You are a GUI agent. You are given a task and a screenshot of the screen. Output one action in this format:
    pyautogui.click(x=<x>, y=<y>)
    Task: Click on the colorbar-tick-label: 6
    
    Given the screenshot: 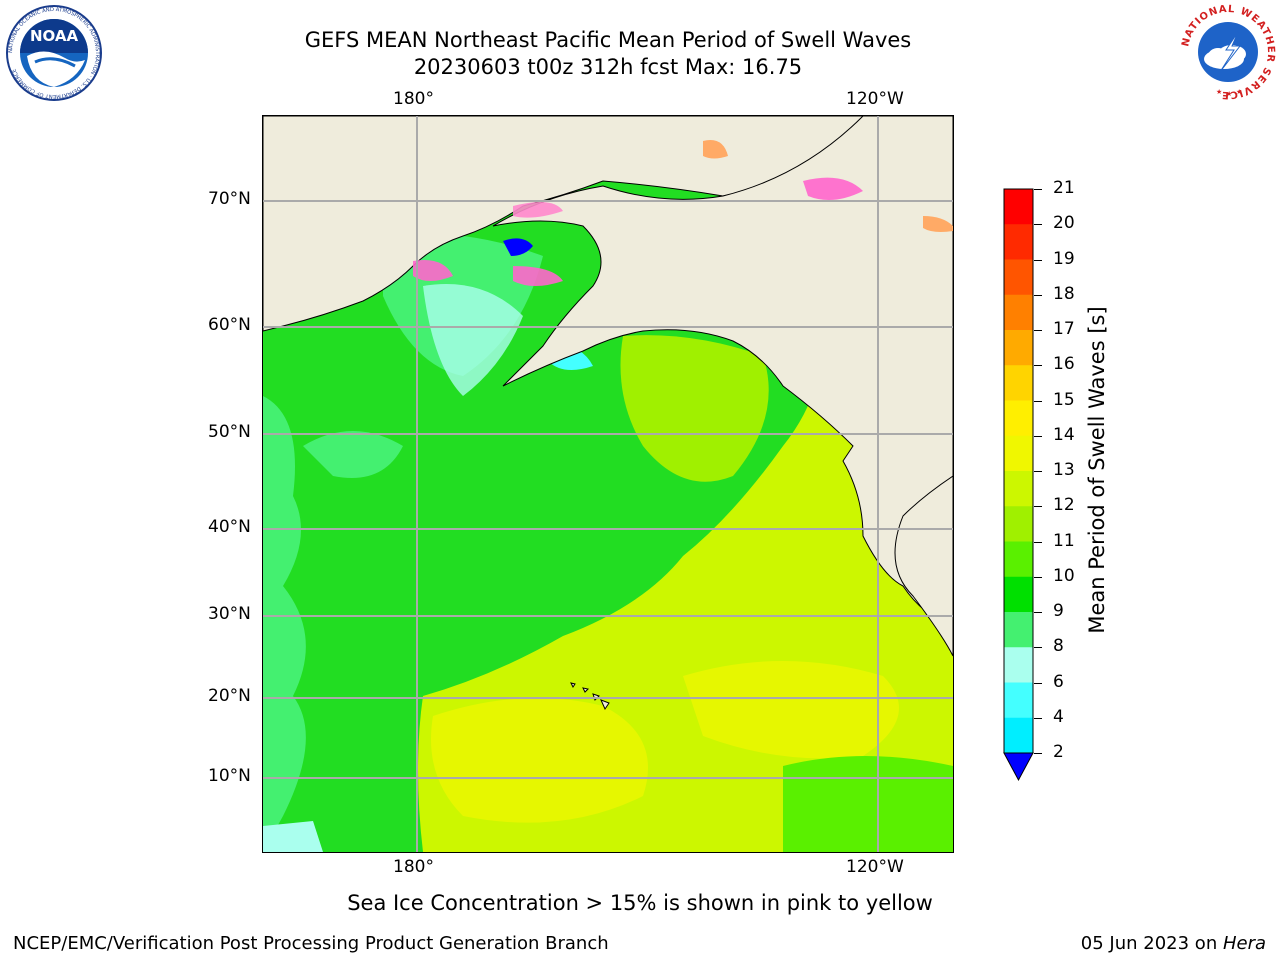 What is the action you would take?
    pyautogui.click(x=1058, y=681)
    